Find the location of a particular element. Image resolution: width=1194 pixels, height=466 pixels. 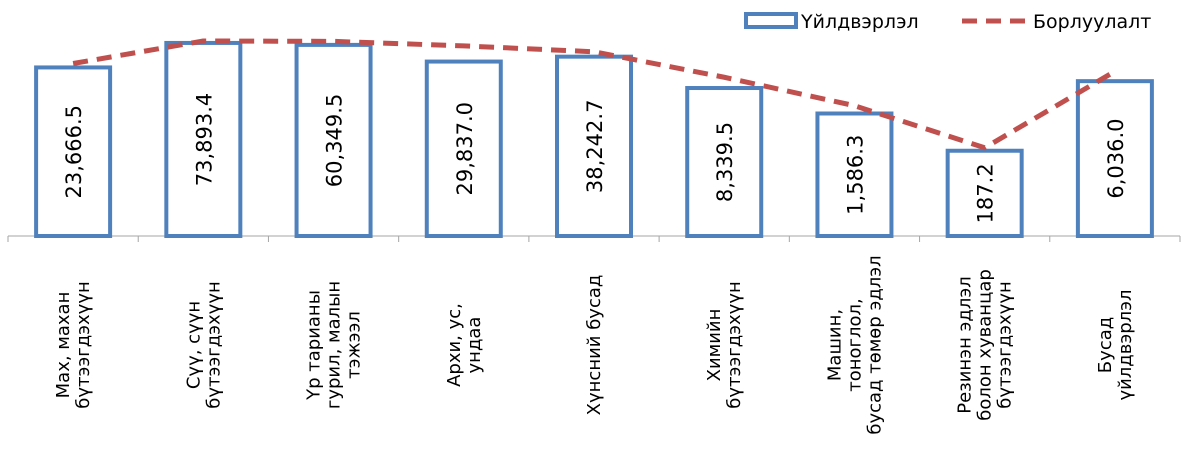

category-label: ундаа is located at coordinates (474, 345).